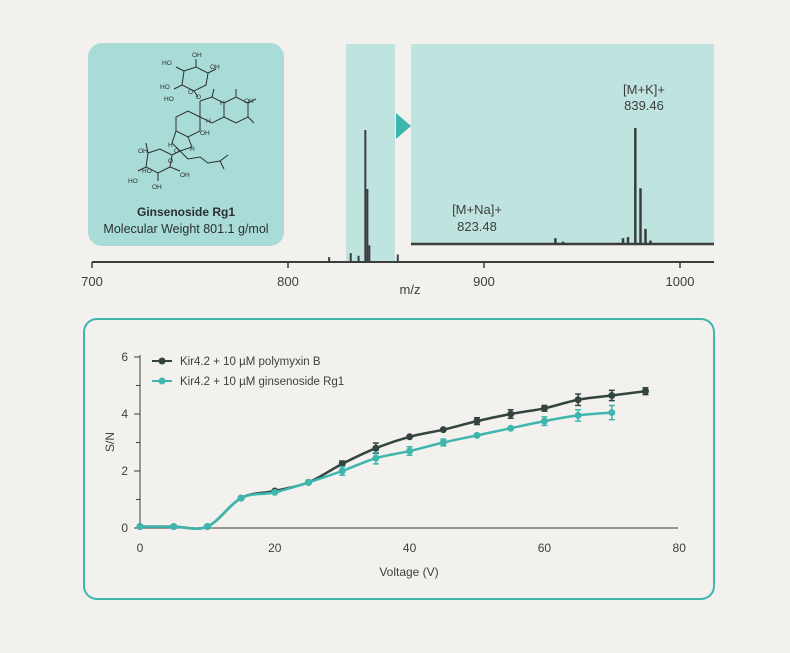  I want to click on annotation-mna-value: 823.48, so click(477, 226).